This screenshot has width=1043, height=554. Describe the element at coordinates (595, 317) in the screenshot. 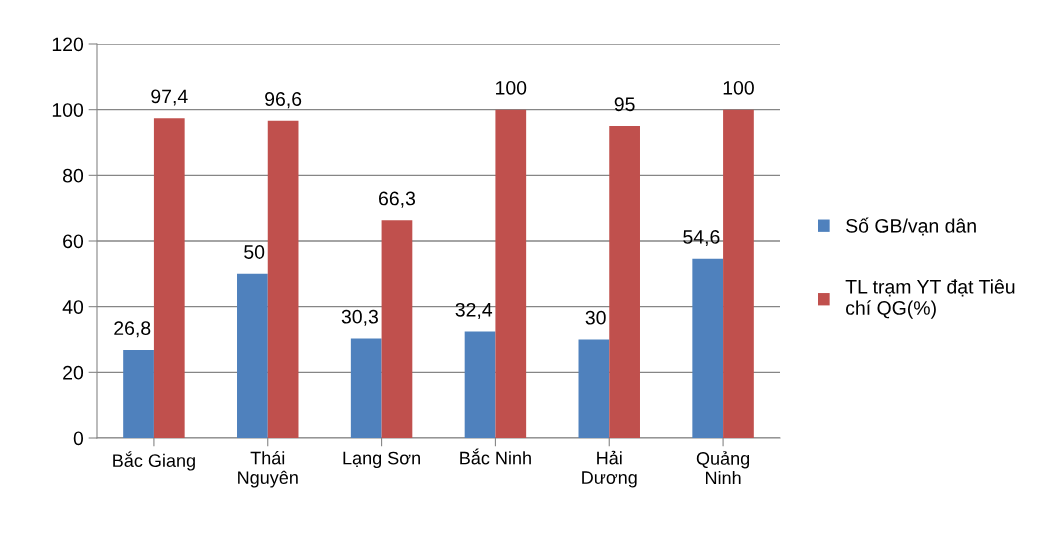

I see `data-label: 30` at that location.